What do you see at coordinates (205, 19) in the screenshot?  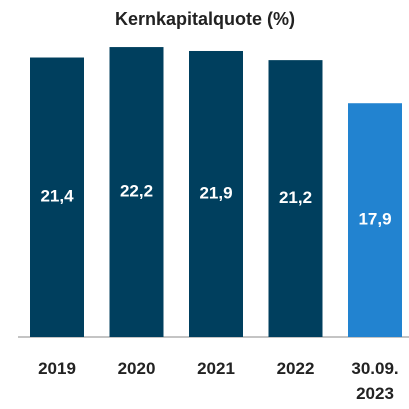 I see `chart-title: Kernkapitalquote (%)` at bounding box center [205, 19].